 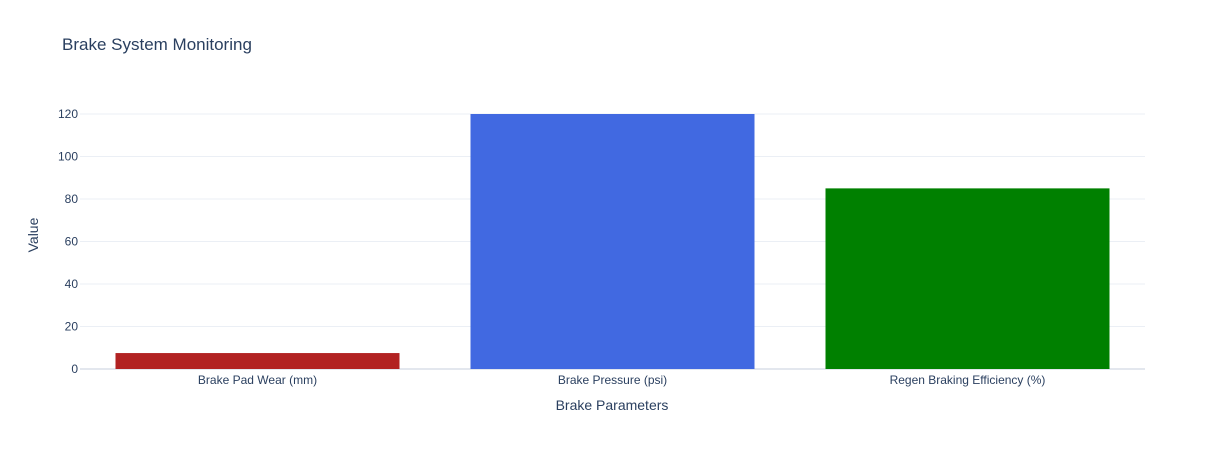 What do you see at coordinates (68, 157) in the screenshot?
I see `y-tick-label: 100` at bounding box center [68, 157].